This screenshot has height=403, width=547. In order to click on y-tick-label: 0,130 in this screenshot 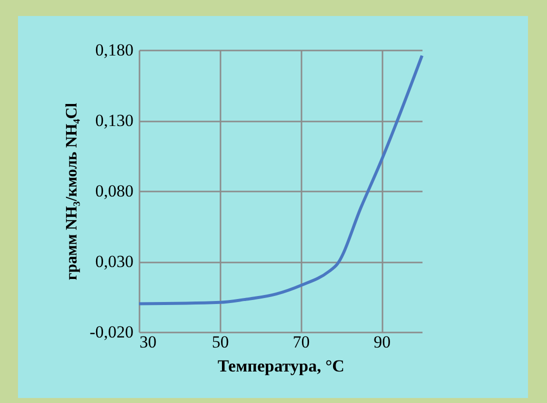, I will do `click(114, 120)`.